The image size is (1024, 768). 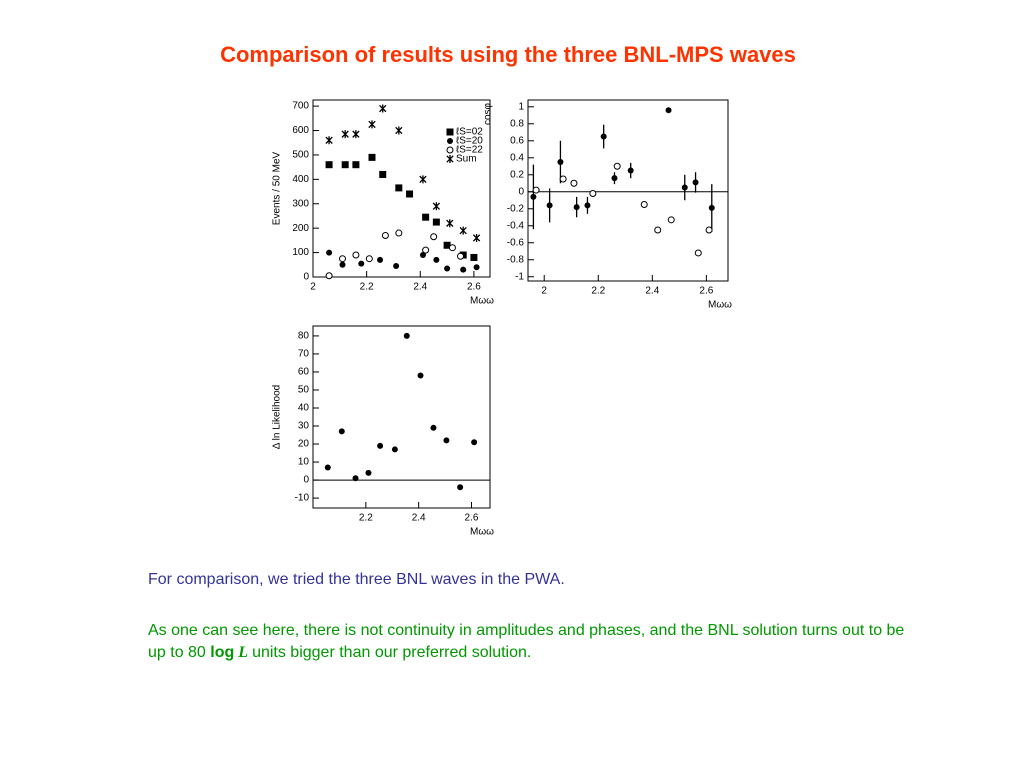 What do you see at coordinates (300, 252) in the screenshot?
I see `y-tick-label: 100` at bounding box center [300, 252].